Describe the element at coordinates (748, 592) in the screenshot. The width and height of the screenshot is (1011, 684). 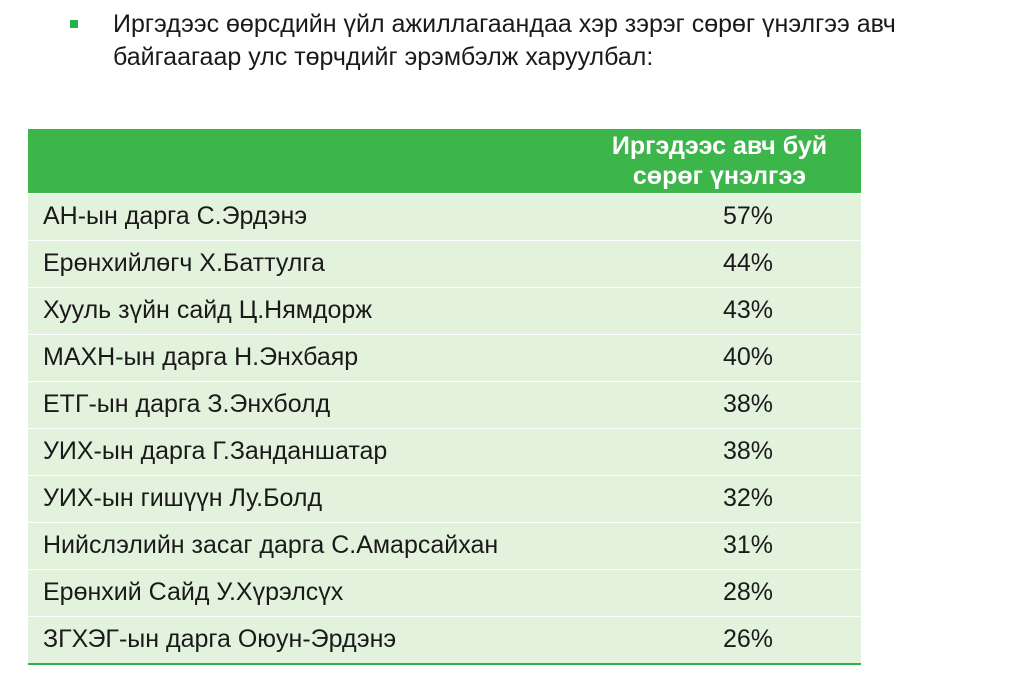
I see `negative-rating-value: 28%` at that location.